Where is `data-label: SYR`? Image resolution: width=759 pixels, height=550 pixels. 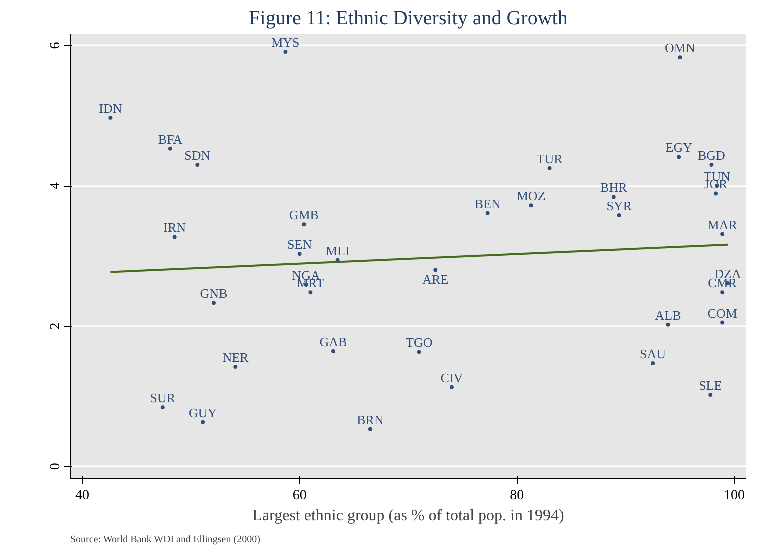 data-label: SYR is located at coordinates (619, 206).